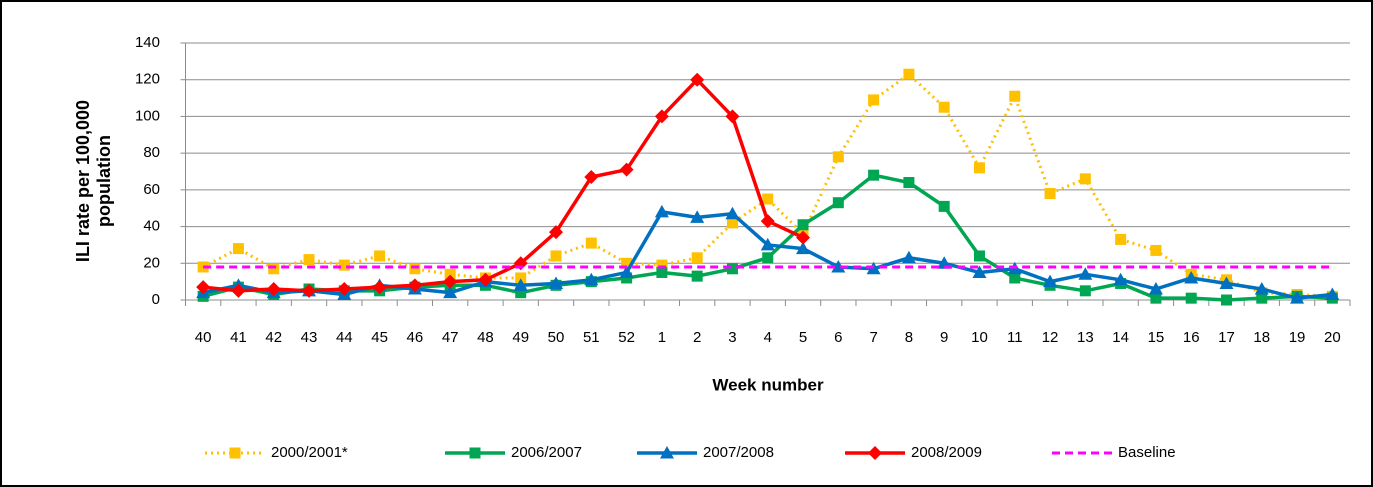 This screenshot has width=1373, height=487. I want to click on x-tick-label: 2, so click(697, 337).